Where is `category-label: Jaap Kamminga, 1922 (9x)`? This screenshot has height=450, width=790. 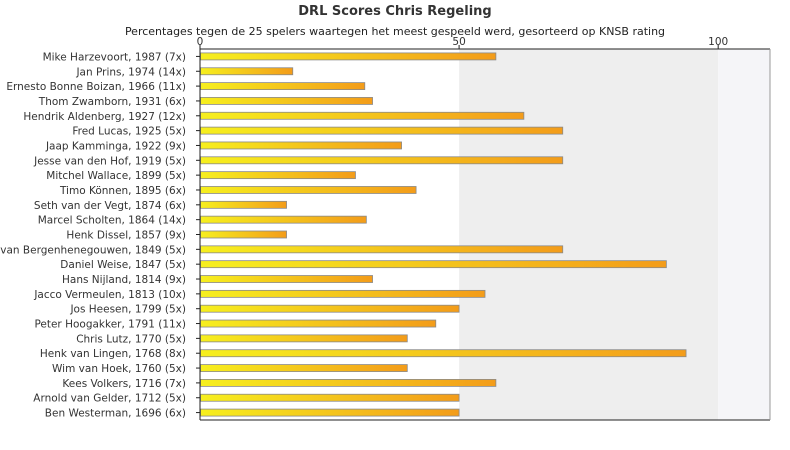
category-label: Jaap Kamminga, 1922 (9x) is located at coordinates (115, 146).